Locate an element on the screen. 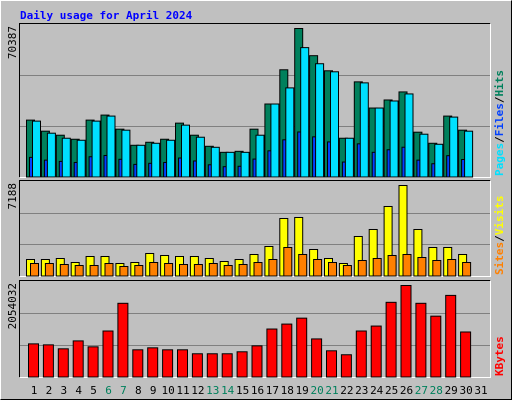  x-tick-label: 17 is located at coordinates (272, 390).